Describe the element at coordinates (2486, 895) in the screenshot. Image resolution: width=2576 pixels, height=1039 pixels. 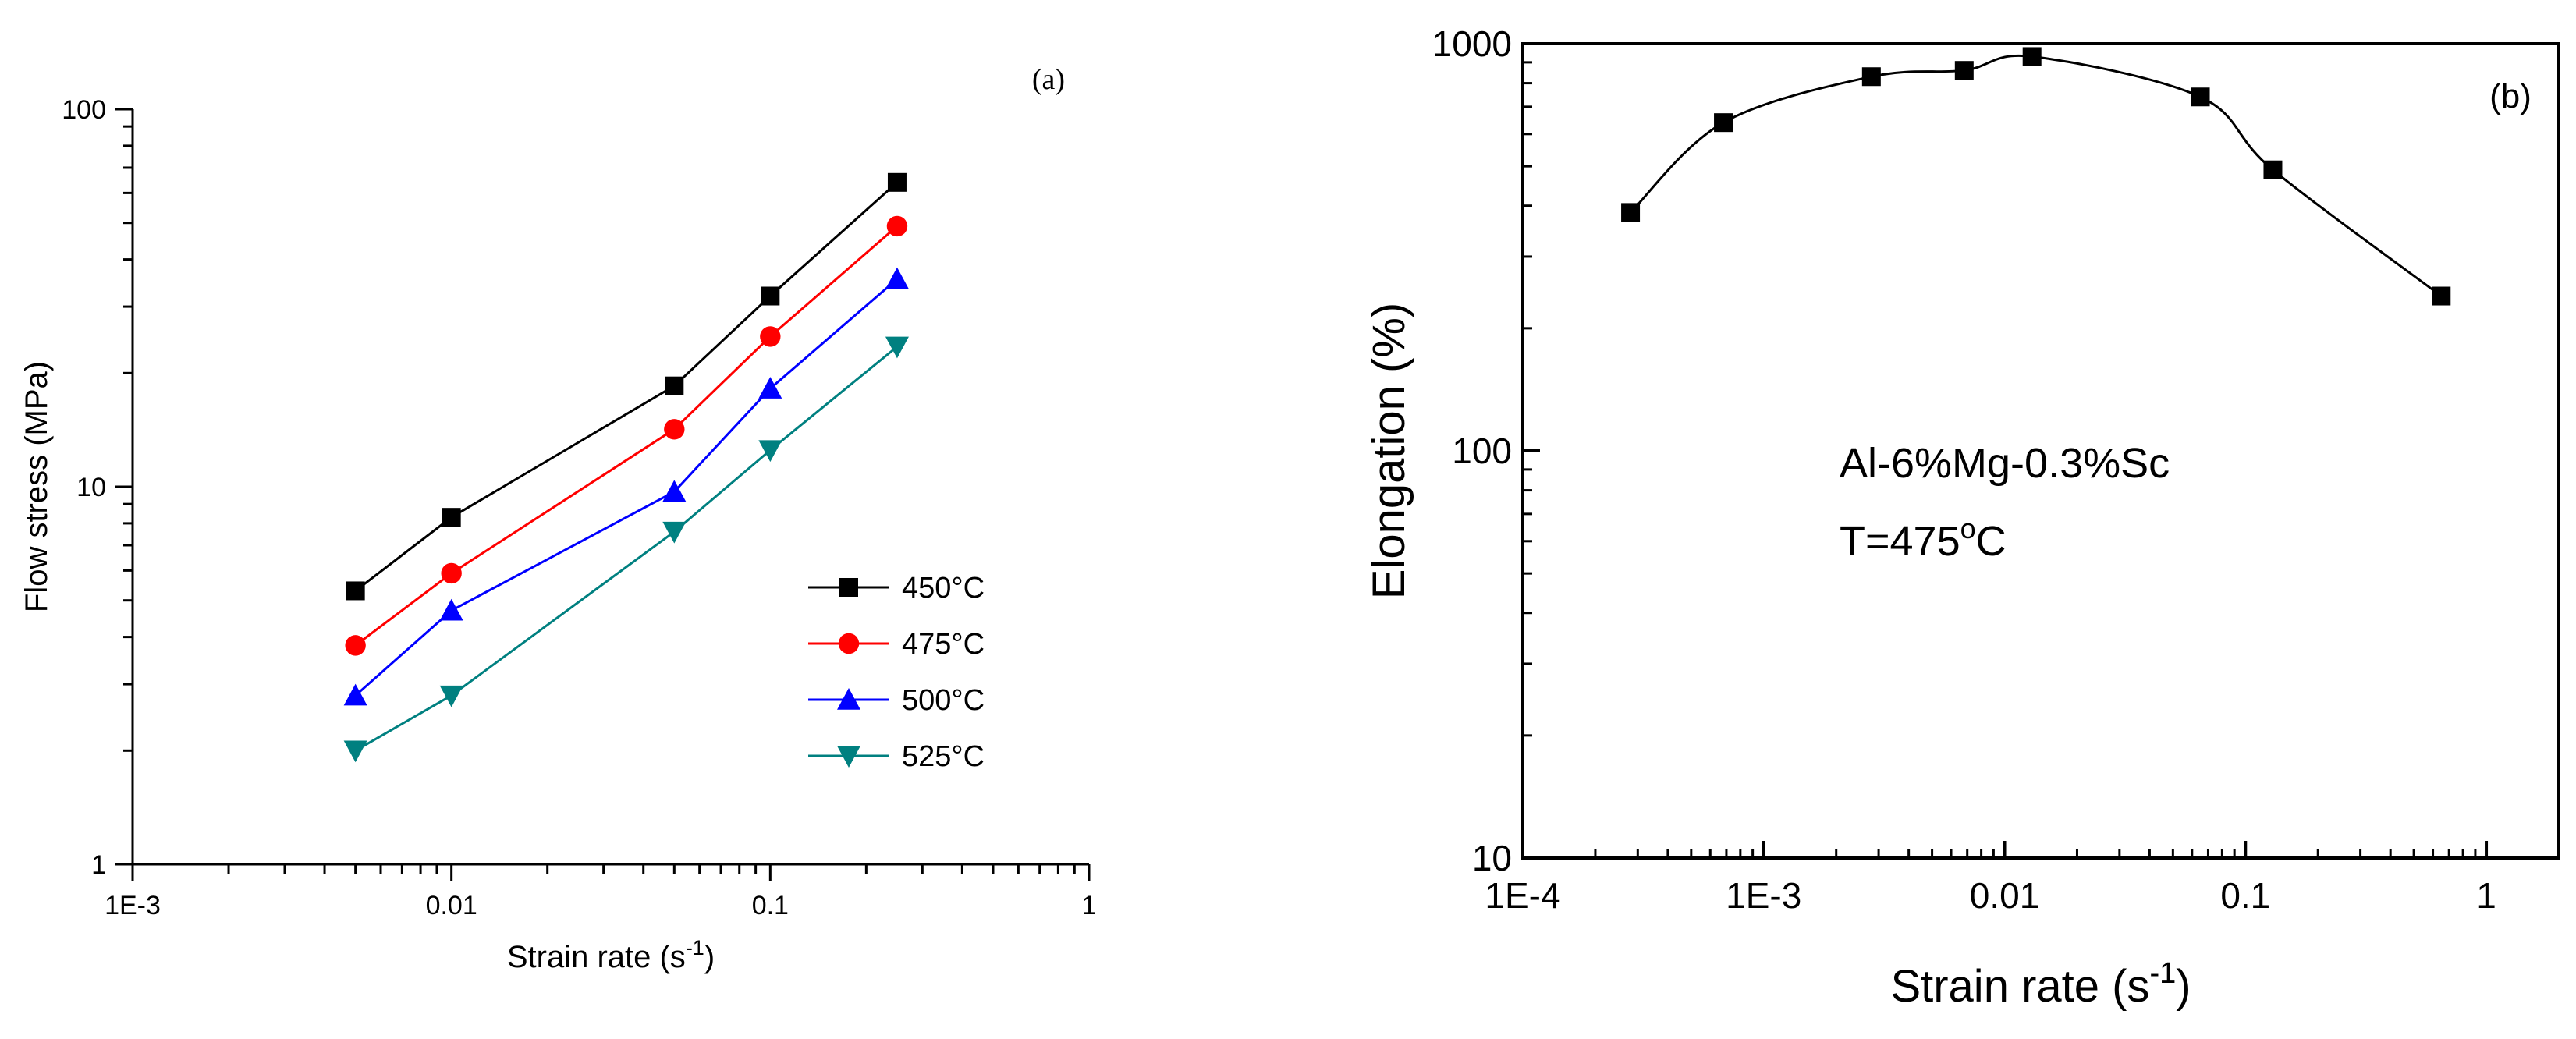
I see `panel-b-x-tick-label: 1` at that location.